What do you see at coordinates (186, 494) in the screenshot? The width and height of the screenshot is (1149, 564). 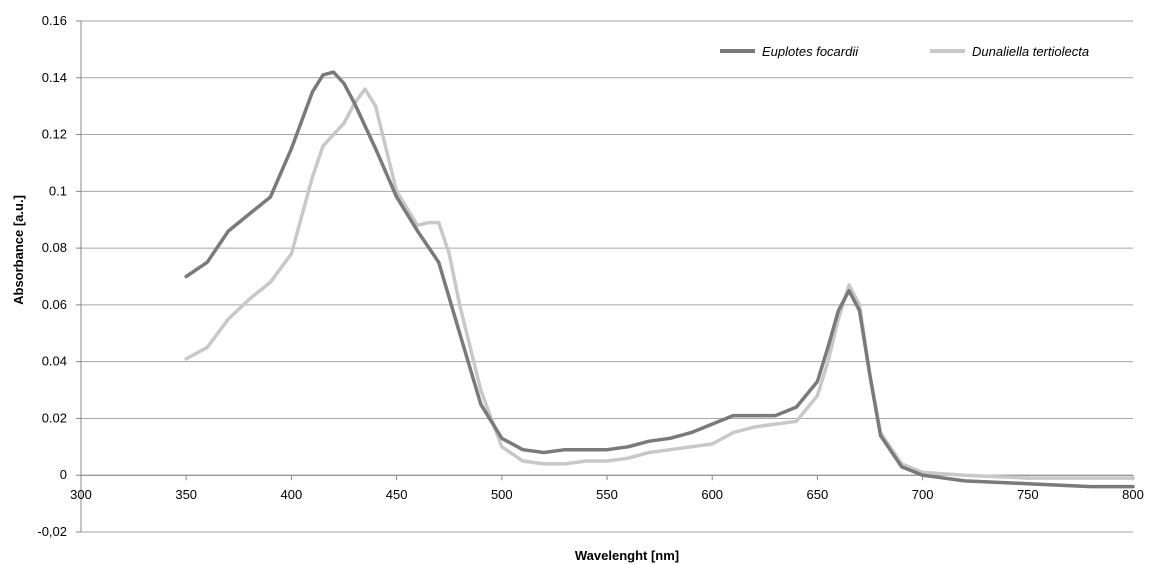 I see `x-tick-label: 350` at bounding box center [186, 494].